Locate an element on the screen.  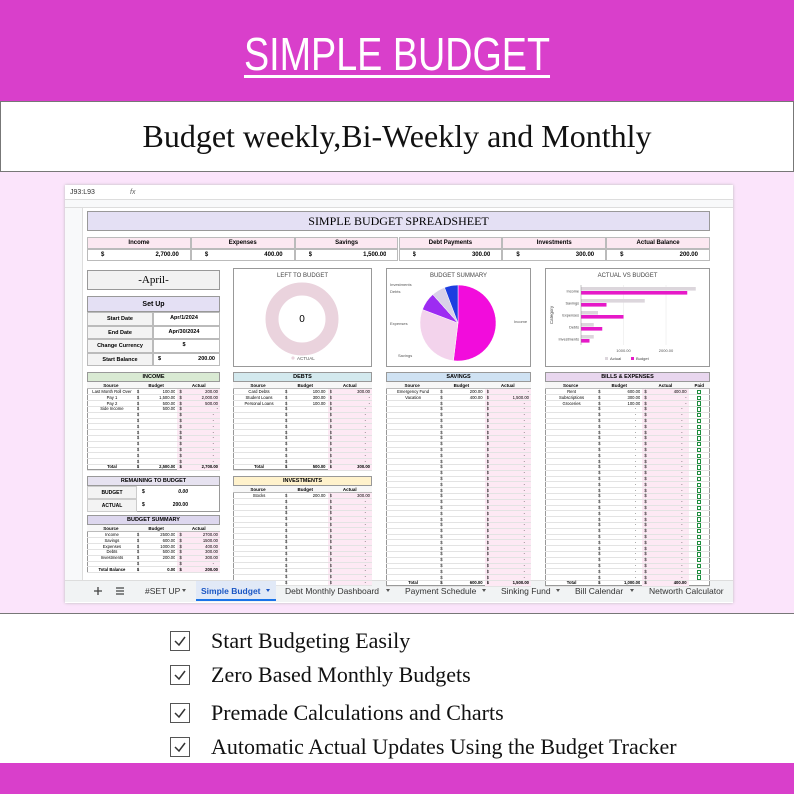
sheet-tab: Simple Budget is located at coordinates (236, 591).